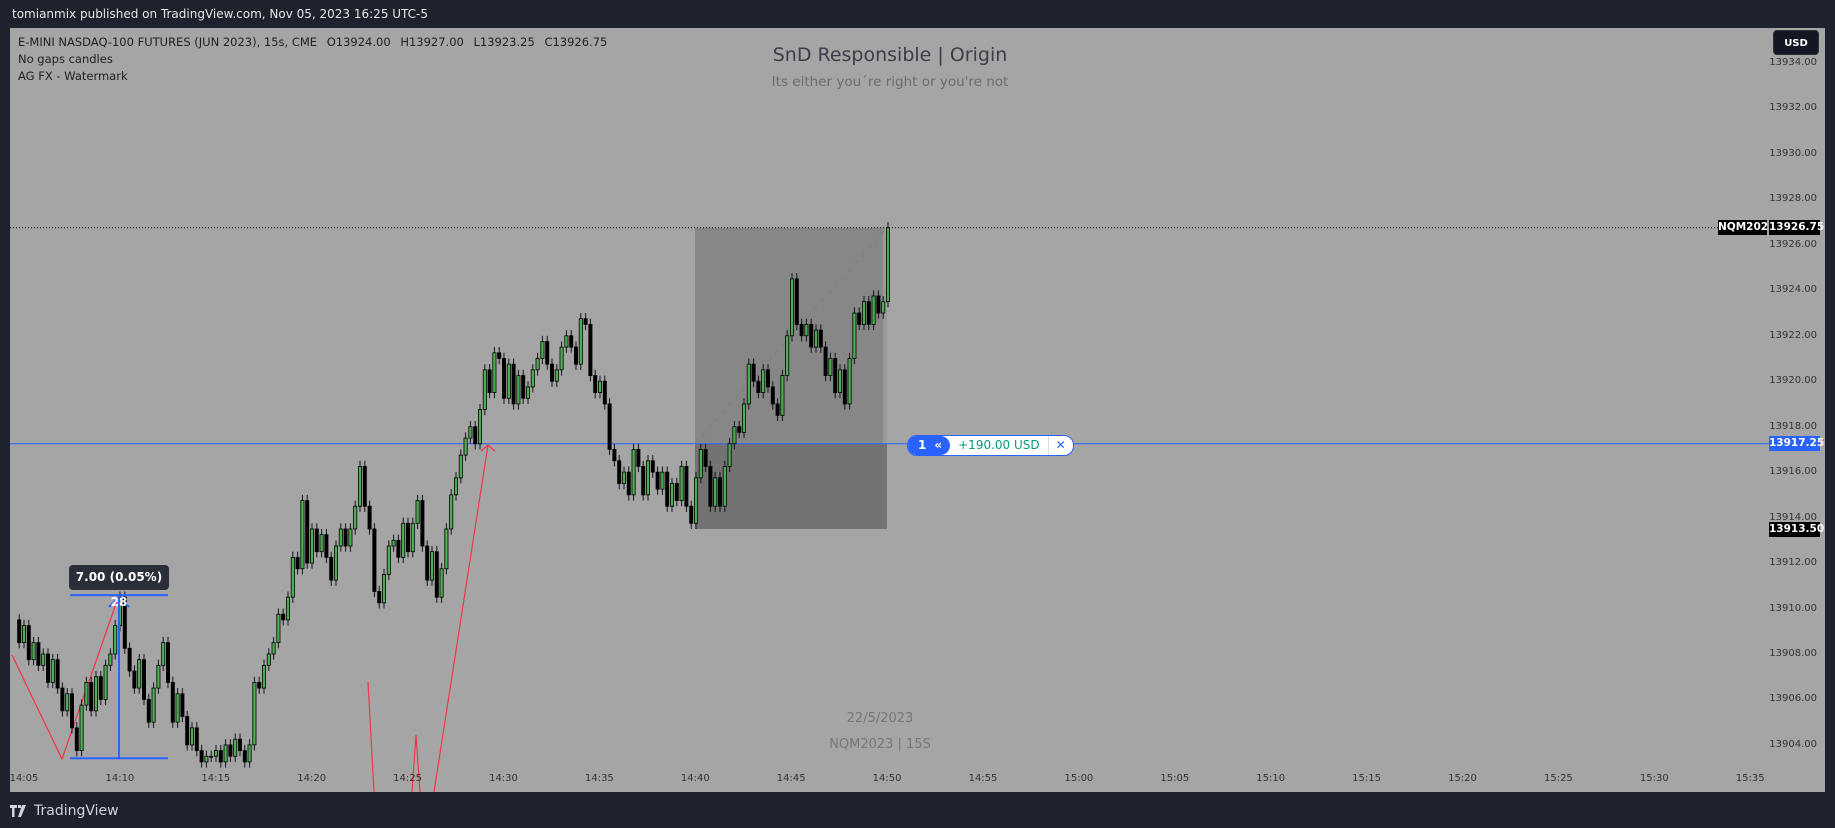  Describe the element at coordinates (929, 445) in the screenshot. I see `position-quantity: 1 «` at that location.